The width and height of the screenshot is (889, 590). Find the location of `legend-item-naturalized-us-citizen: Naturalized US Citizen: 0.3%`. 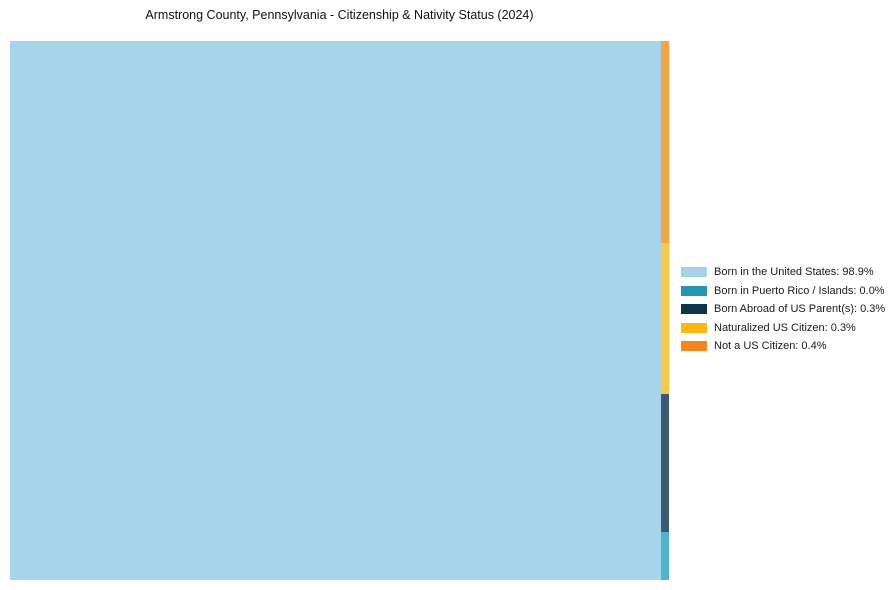

legend-item-naturalized-us-citizen: Naturalized US Citizen: 0.3% is located at coordinates (783, 328).